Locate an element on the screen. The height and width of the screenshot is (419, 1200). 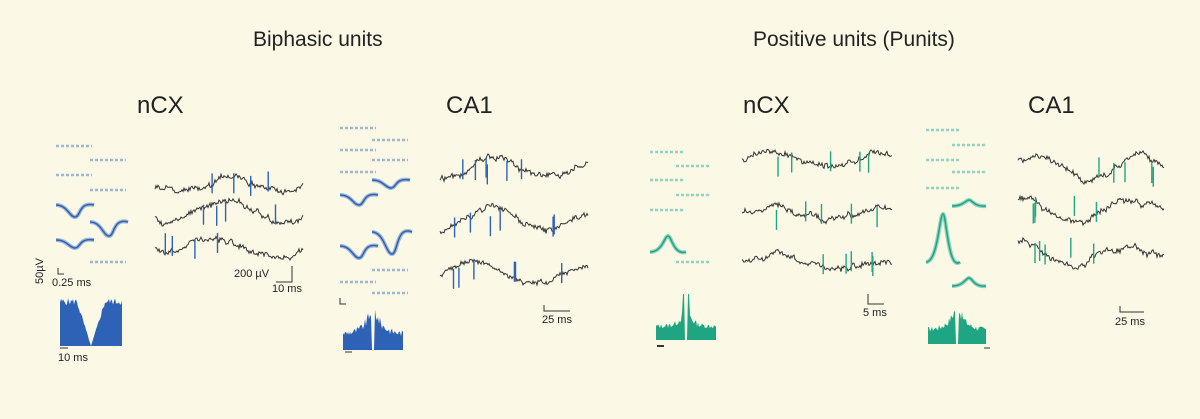
region-label-positive-ncx: nCX is located at coordinates (766, 105).